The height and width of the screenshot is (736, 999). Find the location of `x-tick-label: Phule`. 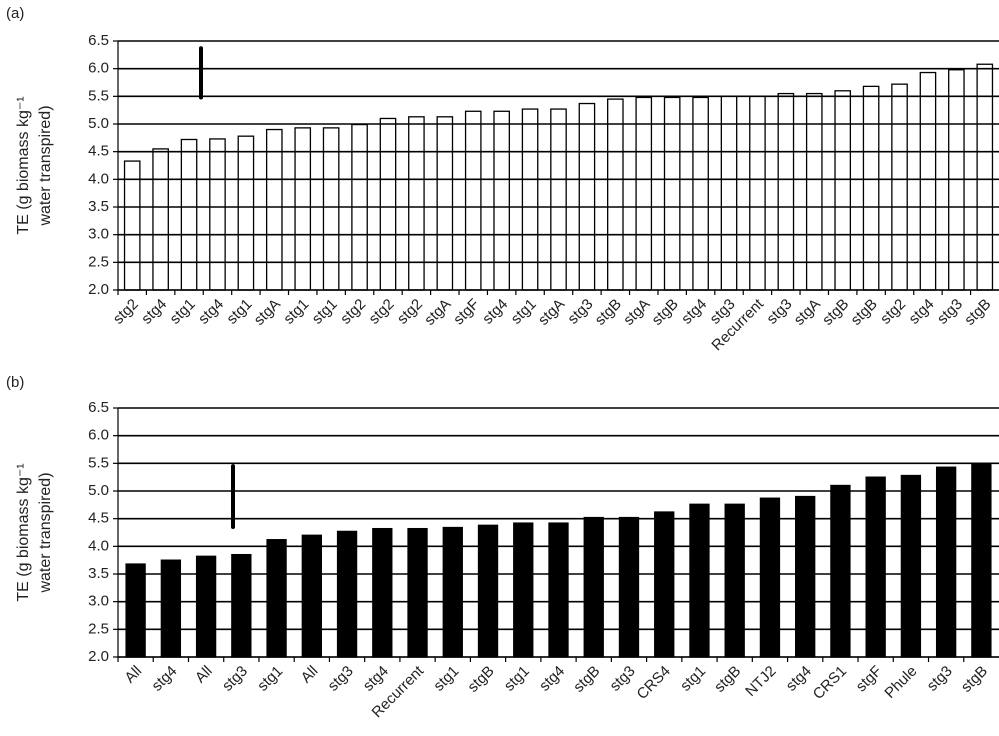

x-tick-label: Phule is located at coordinates (900, 682).